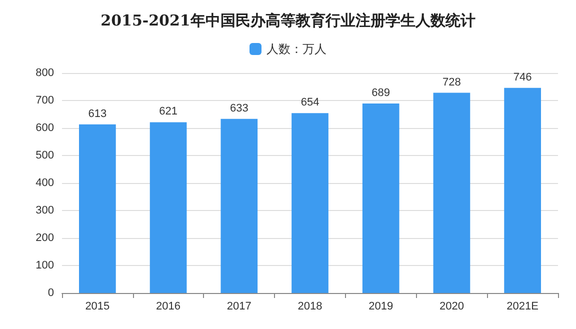 This screenshot has height=329, width=576. Describe the element at coordinates (51, 293) in the screenshot. I see `y-tick-label: 0` at that location.